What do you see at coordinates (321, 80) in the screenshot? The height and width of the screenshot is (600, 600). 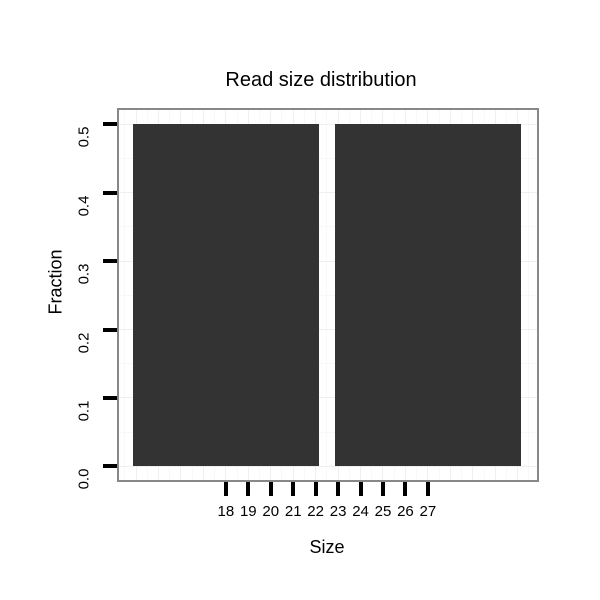 I see `chart-title: Read size distribution` at bounding box center [321, 80].